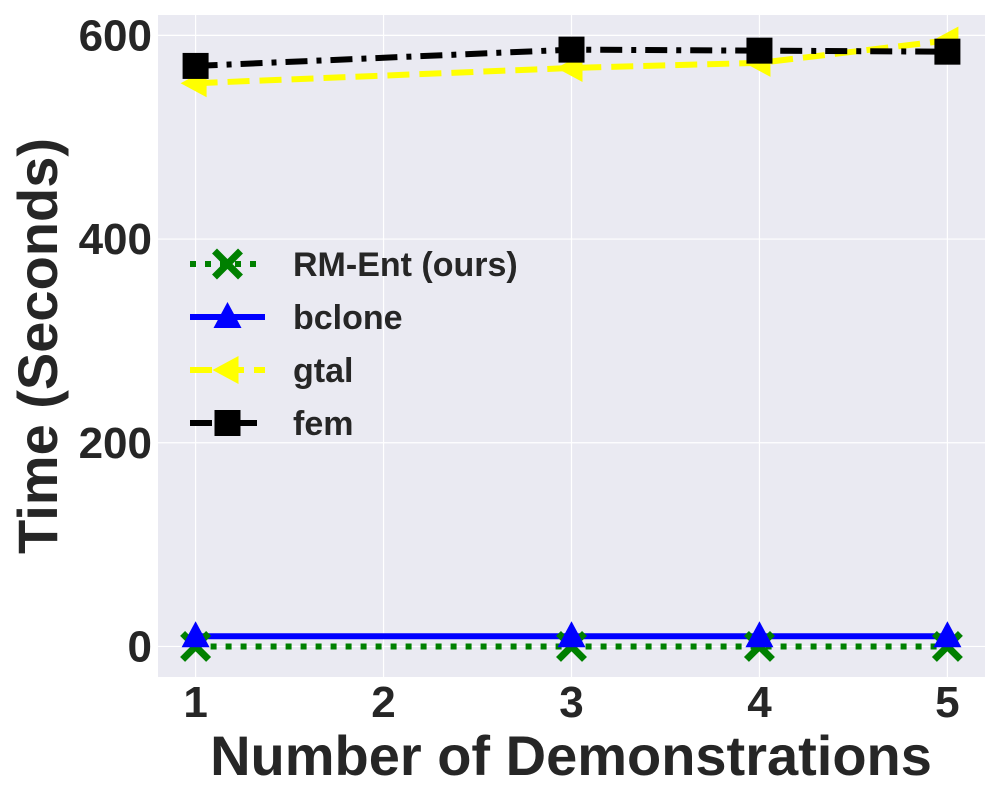 This screenshot has width=1000, height=800. What do you see at coordinates (115, 35) in the screenshot?
I see `y-tick-label: 600` at bounding box center [115, 35].